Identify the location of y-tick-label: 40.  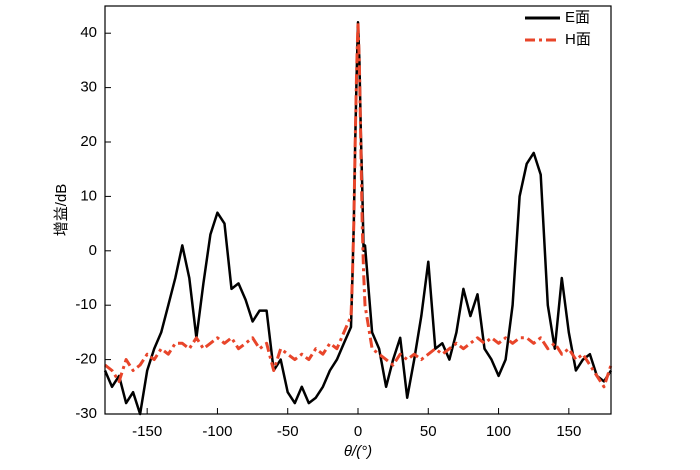
(88, 32).